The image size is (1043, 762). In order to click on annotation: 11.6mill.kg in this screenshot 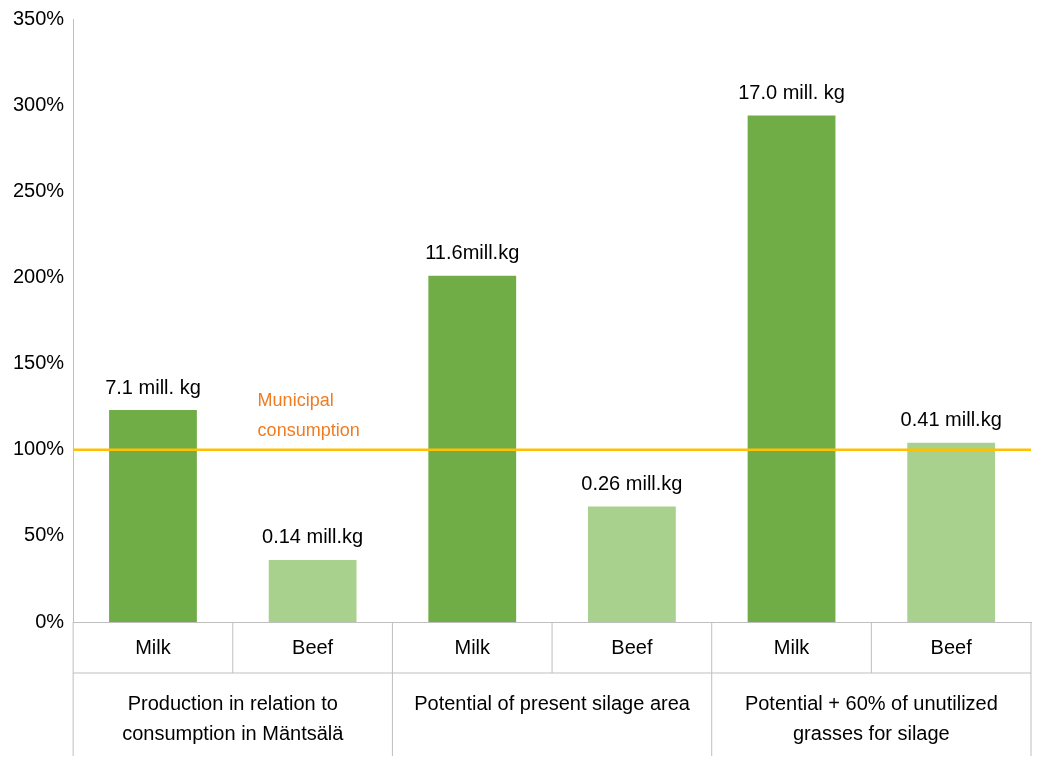, I will do `click(472, 252)`.